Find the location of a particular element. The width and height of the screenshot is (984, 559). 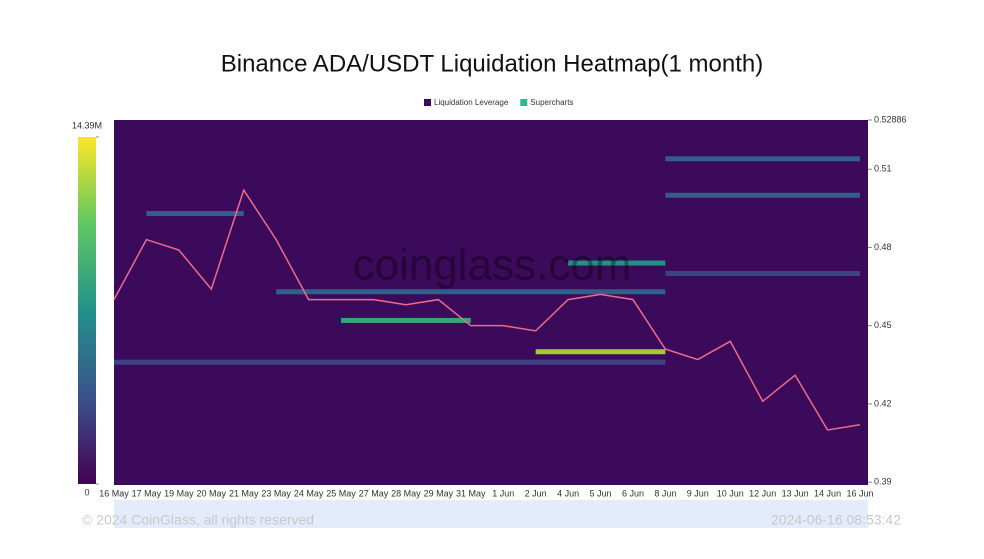

x-tick-label: 16 Jun is located at coordinates (859, 493).